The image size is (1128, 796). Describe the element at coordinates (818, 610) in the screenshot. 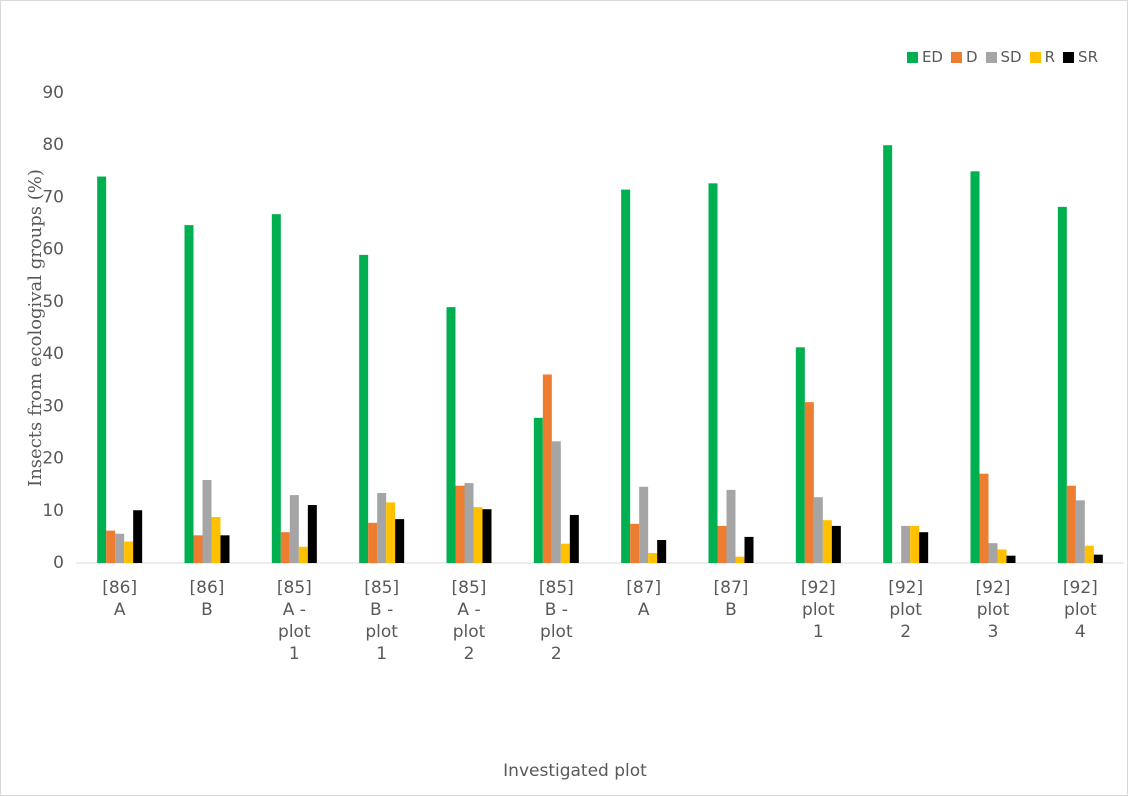

I see `x-tick-label: [92] plot 1` at that location.